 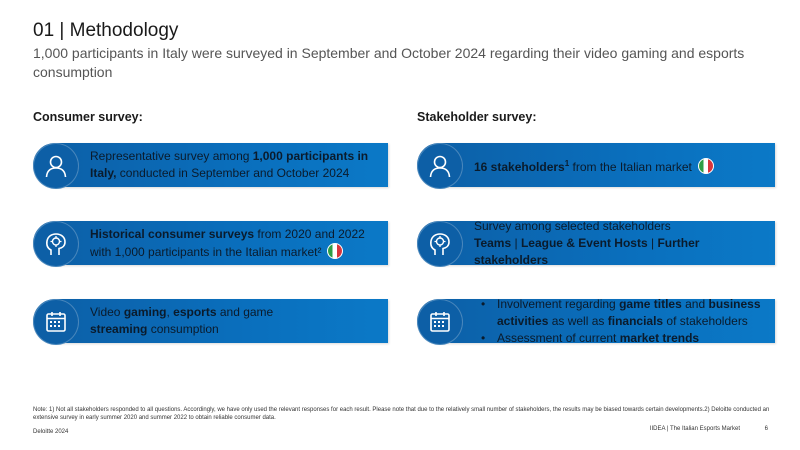 What do you see at coordinates (51, 432) in the screenshot?
I see `source-label: Deloitte 2024` at bounding box center [51, 432].